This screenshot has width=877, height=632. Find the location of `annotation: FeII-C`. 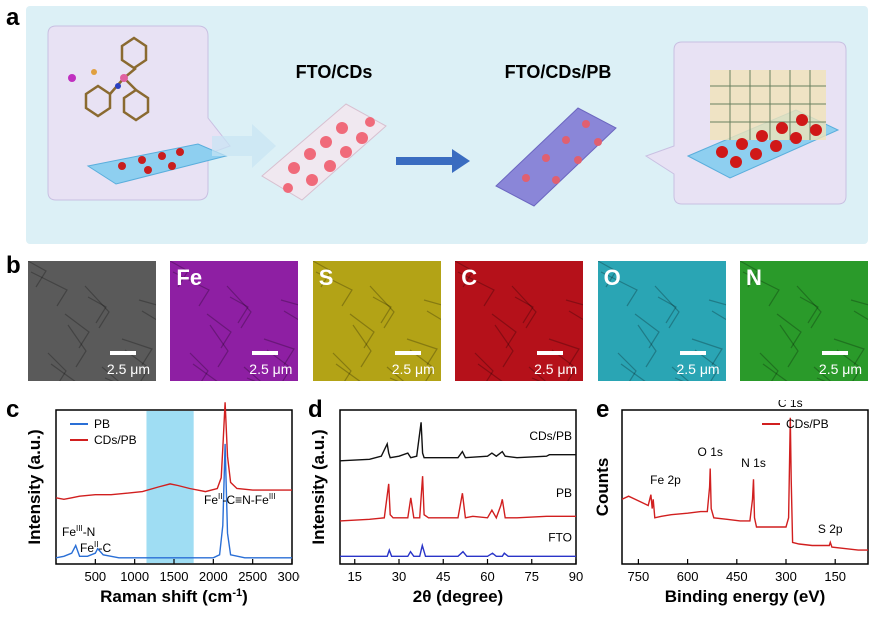

annotation: FeII-C is located at coordinates (95, 547).